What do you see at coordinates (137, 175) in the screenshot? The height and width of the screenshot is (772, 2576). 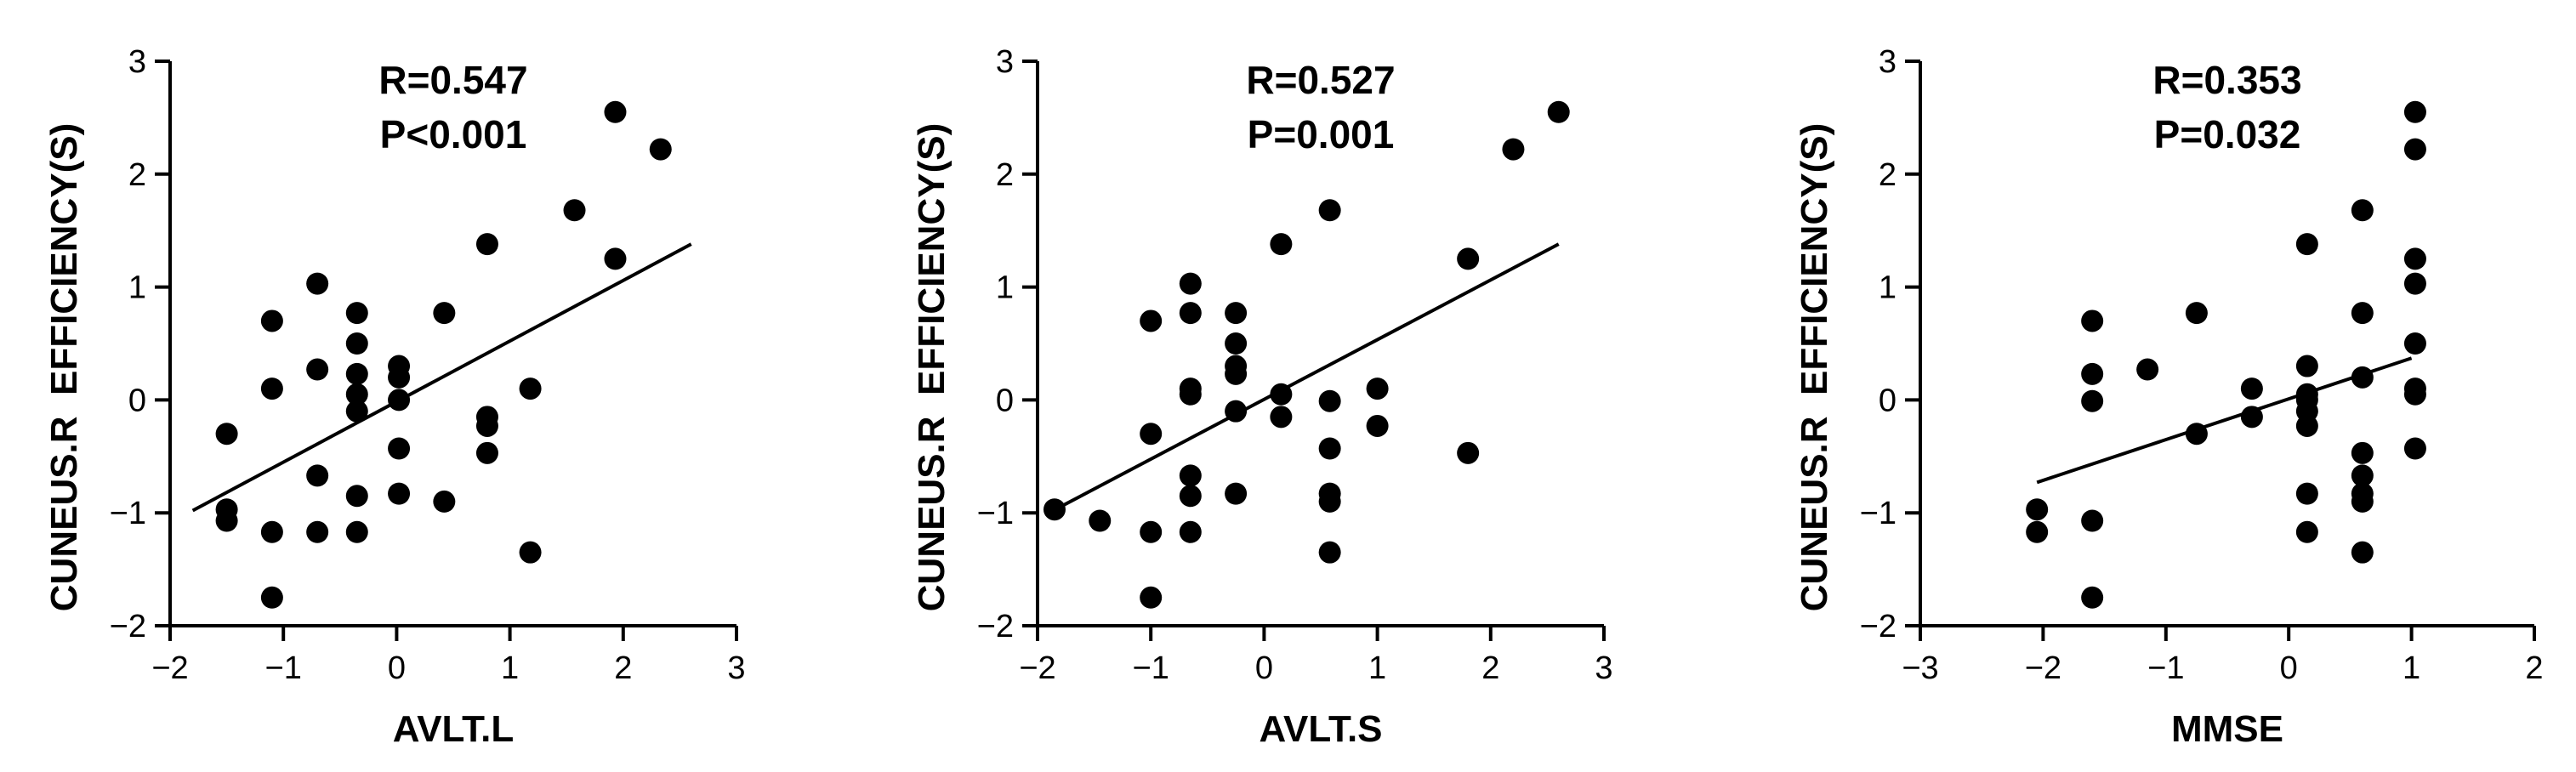 I see `y-tick-label: 2` at bounding box center [137, 175].